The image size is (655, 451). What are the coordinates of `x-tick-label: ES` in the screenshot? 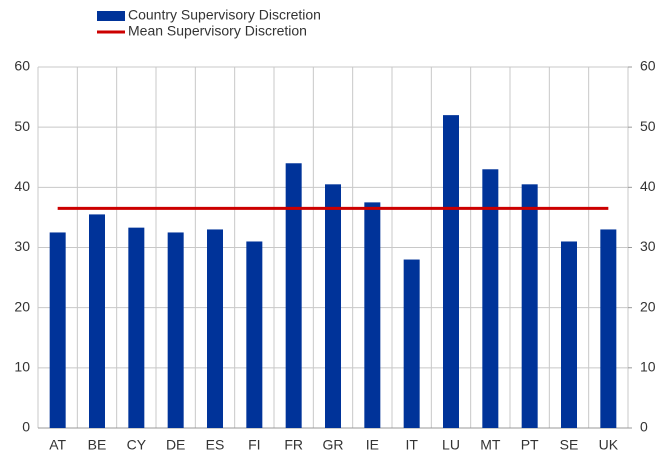 It's located at (215, 444).